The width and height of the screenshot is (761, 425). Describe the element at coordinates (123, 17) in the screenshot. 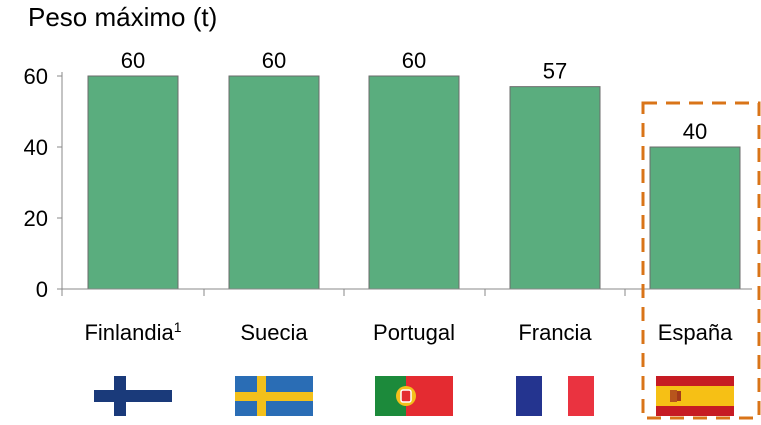

I see `chart-title: Peso máximo (t)` at that location.